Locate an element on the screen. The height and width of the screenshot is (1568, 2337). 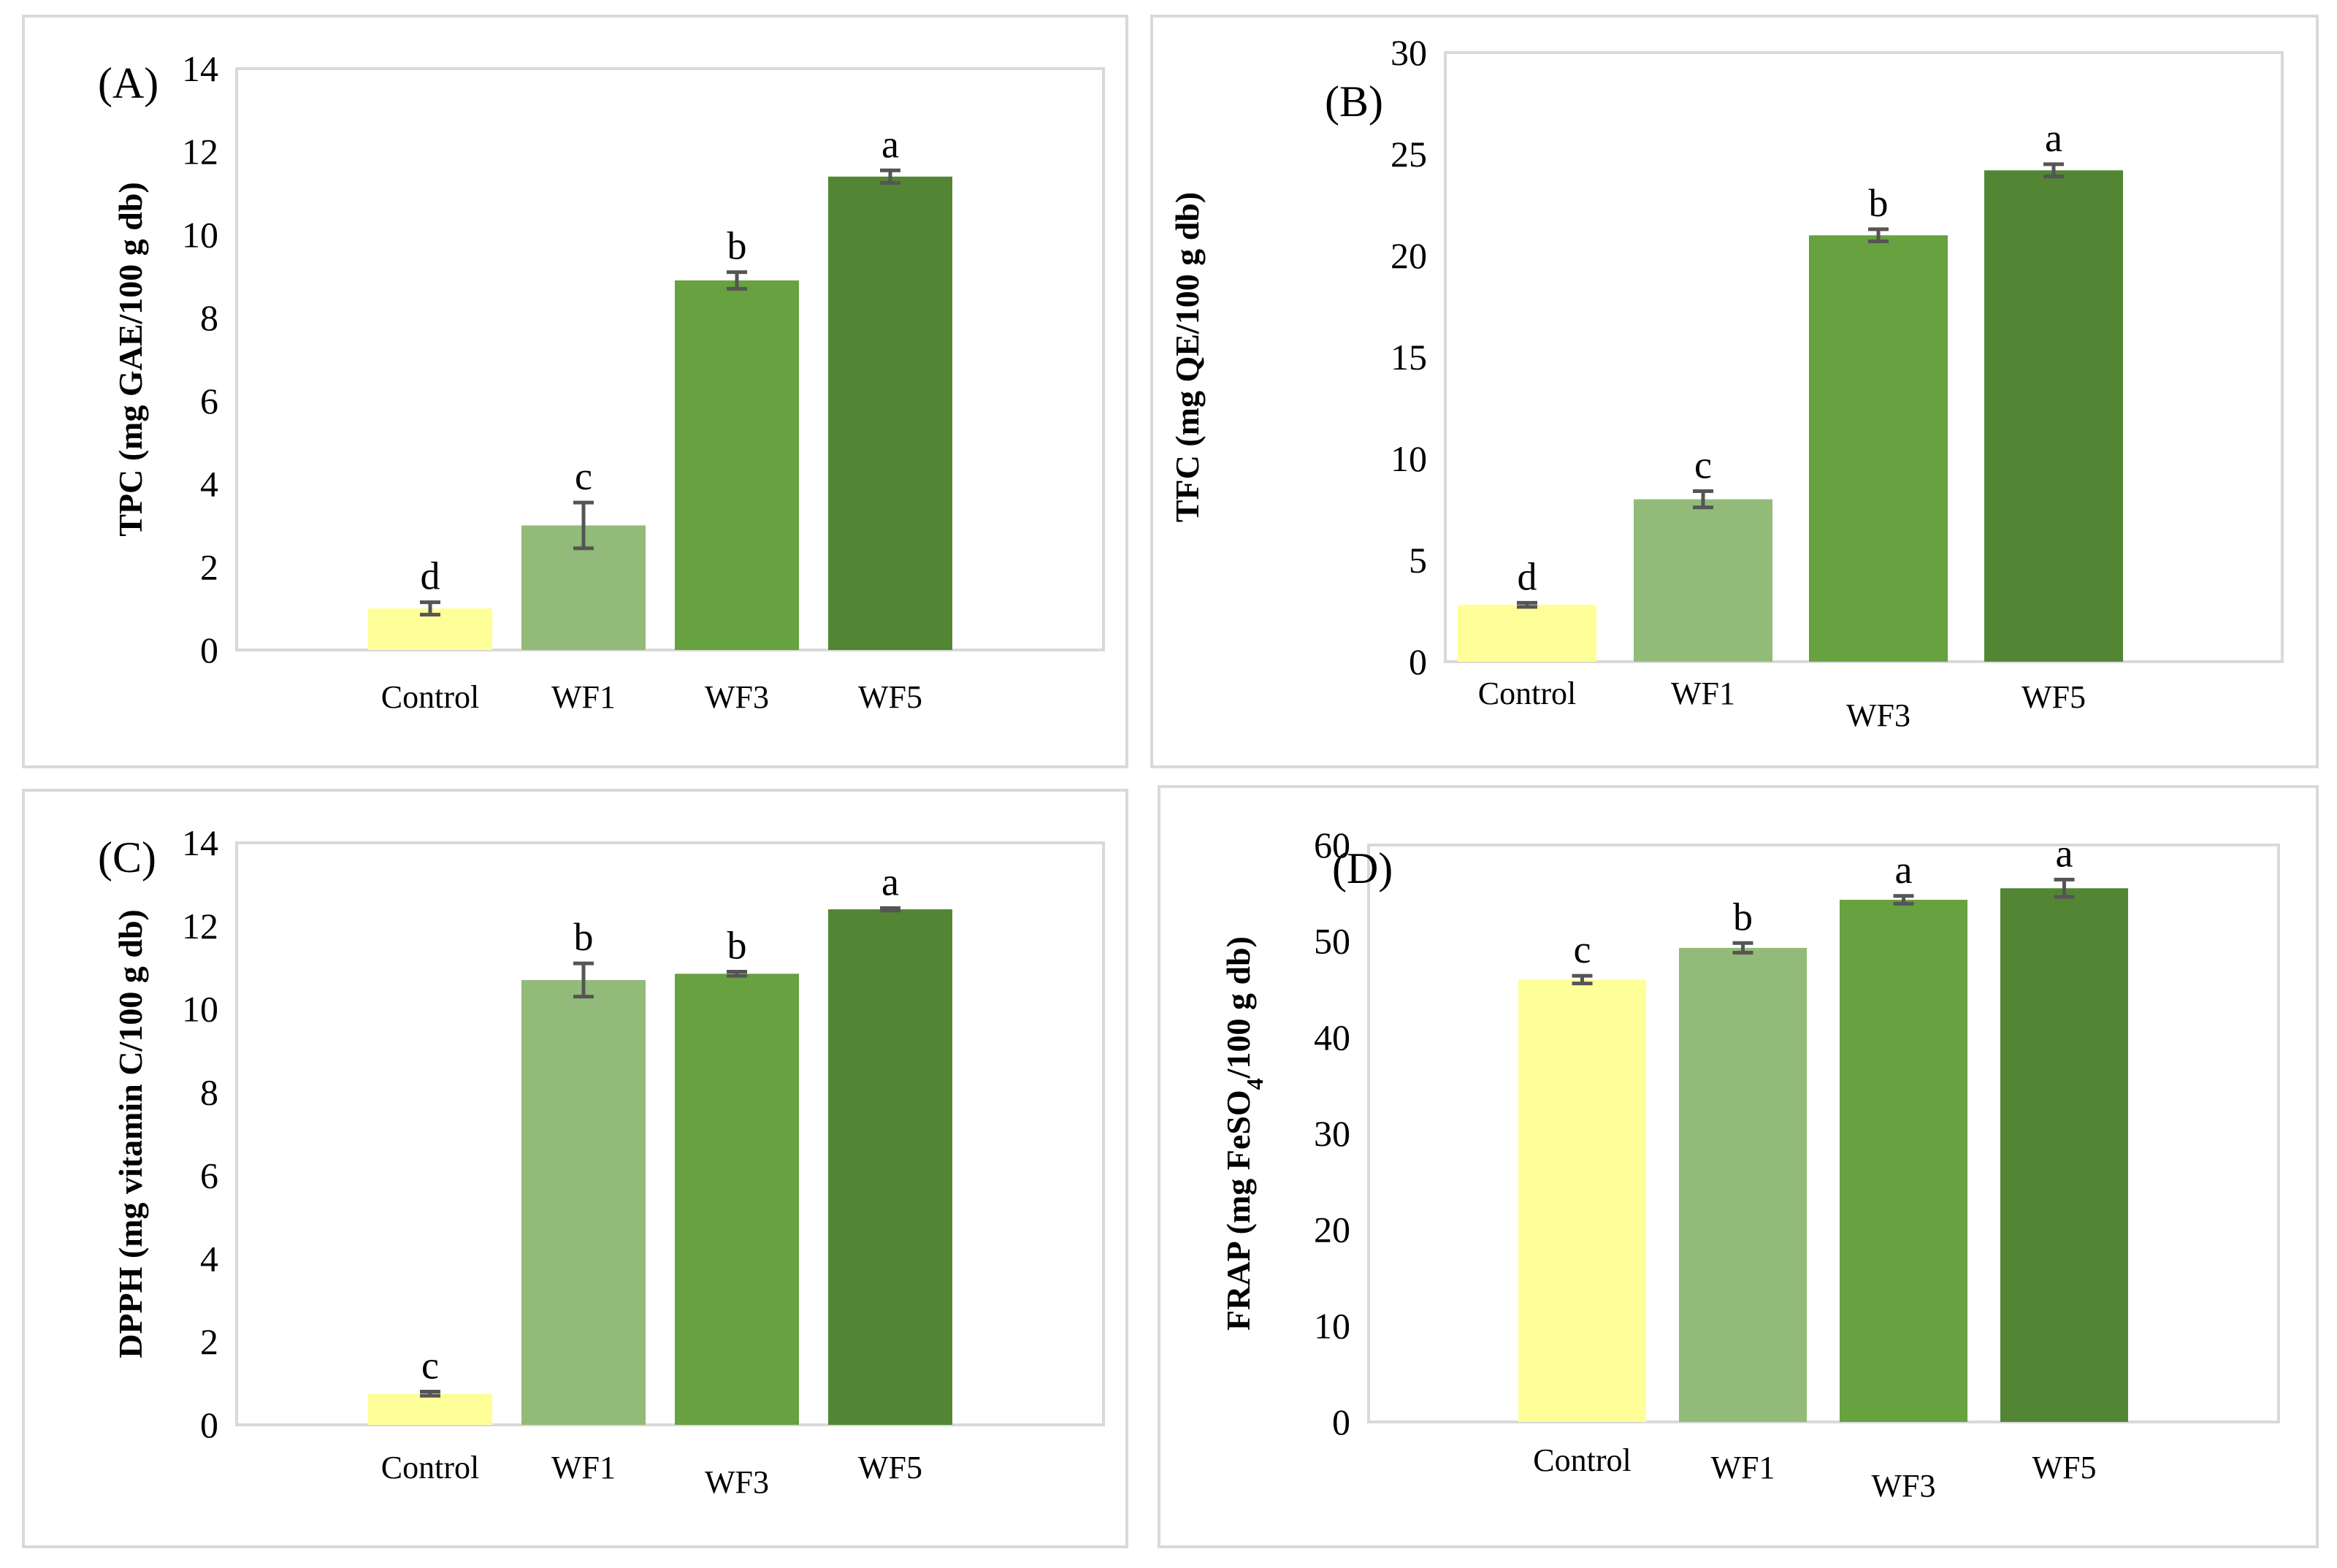
y-axis-label: FRAP (mg FeSO4/100 g db) is located at coordinates (1244, 1133).